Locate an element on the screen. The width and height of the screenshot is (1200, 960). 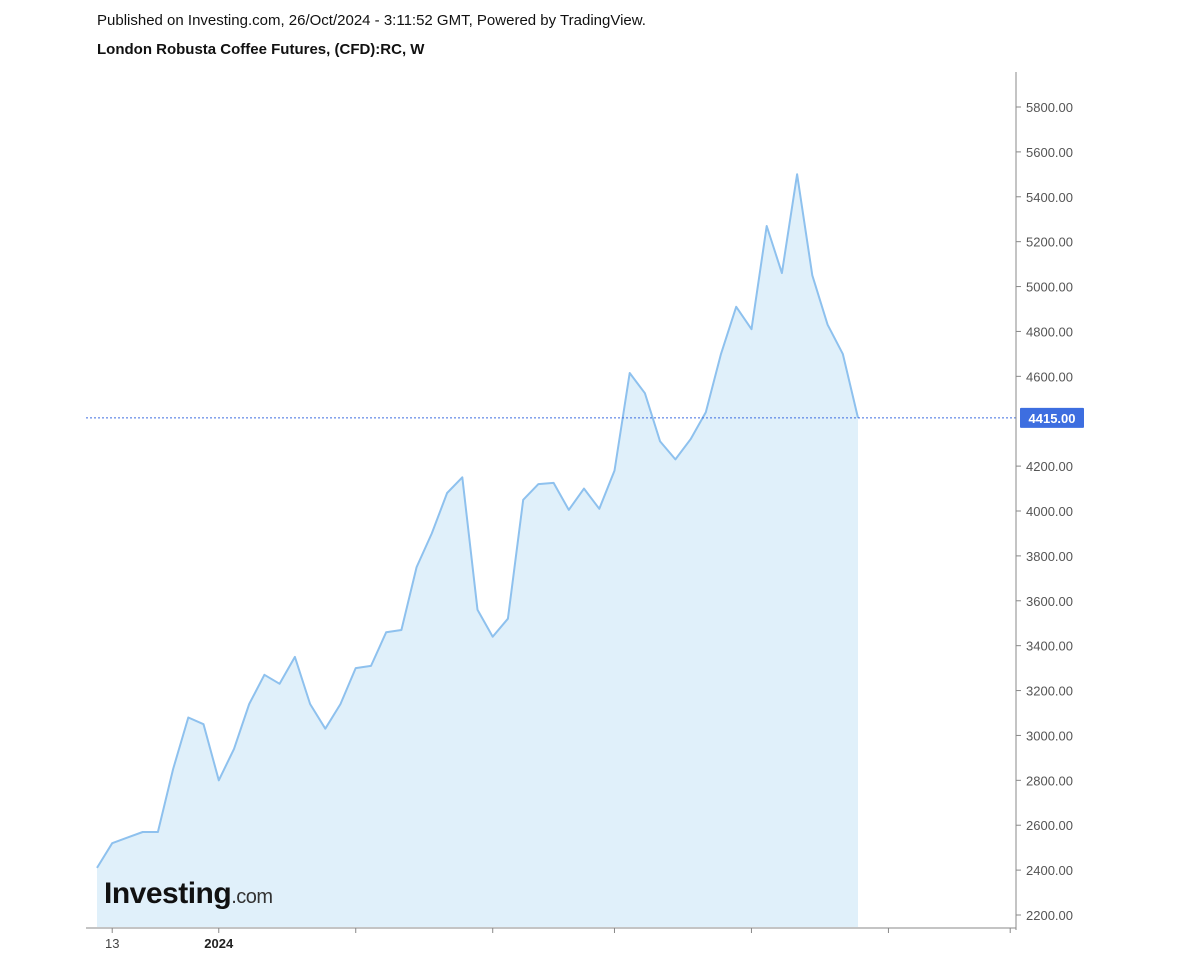
y-tick-label: 3600.00 is located at coordinates (1049, 601).